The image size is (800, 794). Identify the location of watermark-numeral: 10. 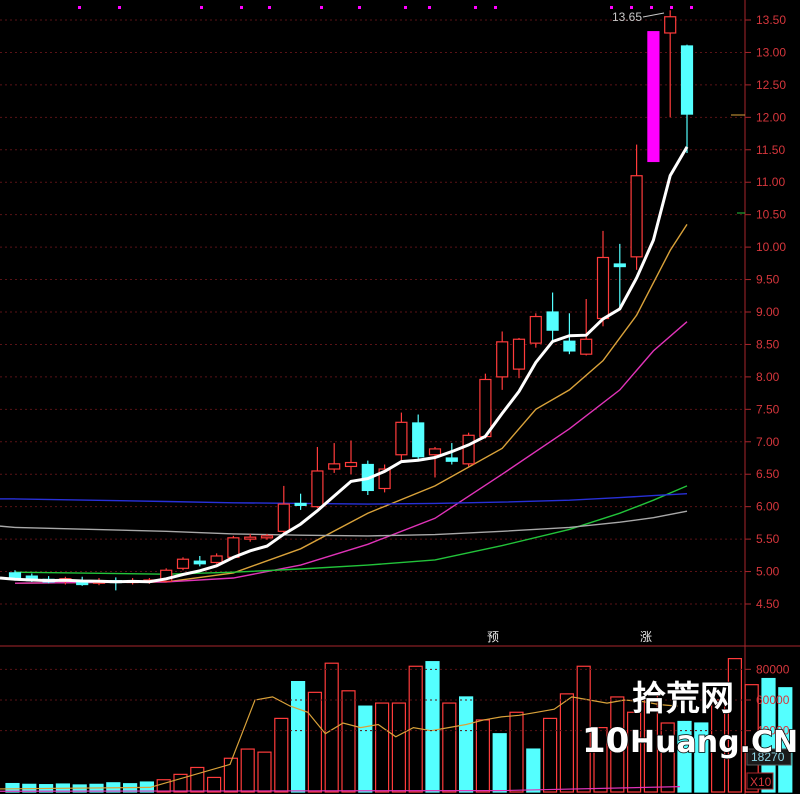
(605, 741).